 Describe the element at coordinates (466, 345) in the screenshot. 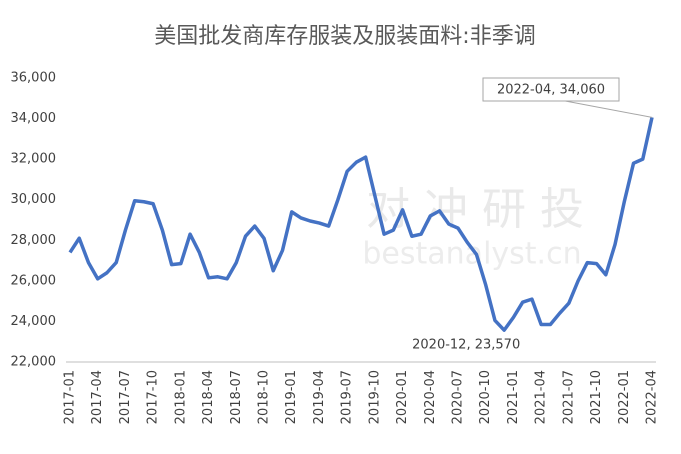

I see `annotation: 2020-12, 23,570` at that location.